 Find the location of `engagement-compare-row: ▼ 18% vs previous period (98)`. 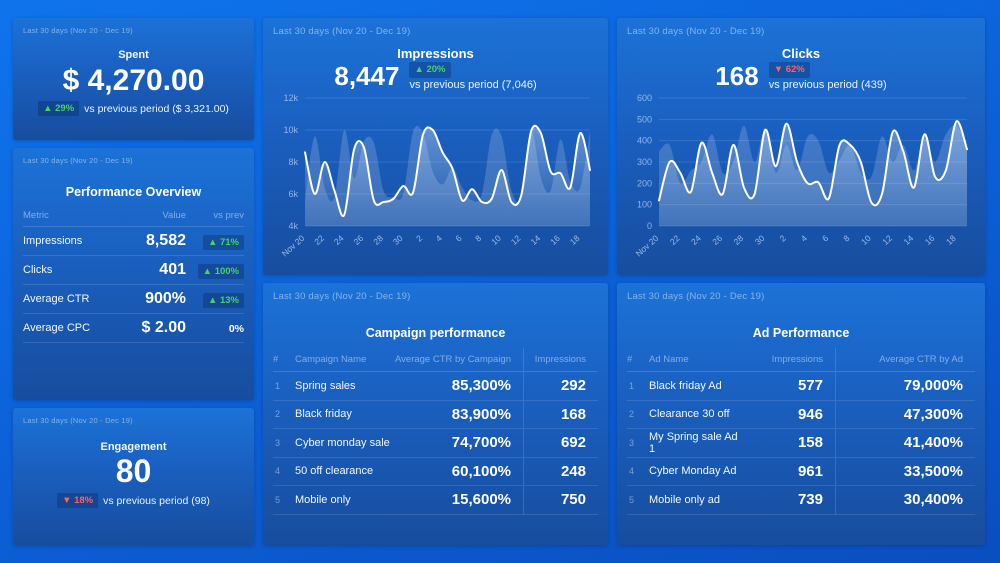

engagement-compare-row: ▼ 18% vs previous period (98) is located at coordinates (133, 501).